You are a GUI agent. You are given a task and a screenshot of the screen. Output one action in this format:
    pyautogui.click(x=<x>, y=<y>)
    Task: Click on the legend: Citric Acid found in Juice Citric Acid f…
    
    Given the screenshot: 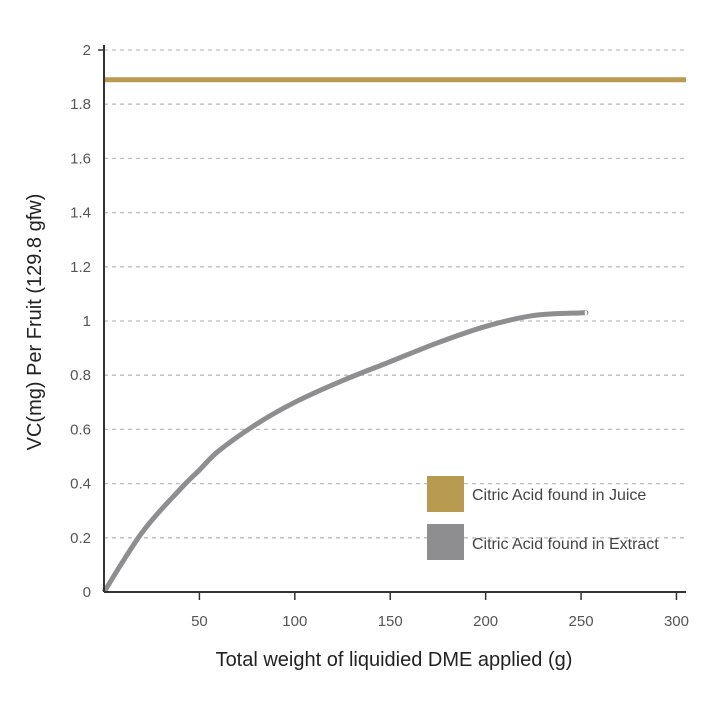 What is the action you would take?
    pyautogui.click(x=543, y=518)
    